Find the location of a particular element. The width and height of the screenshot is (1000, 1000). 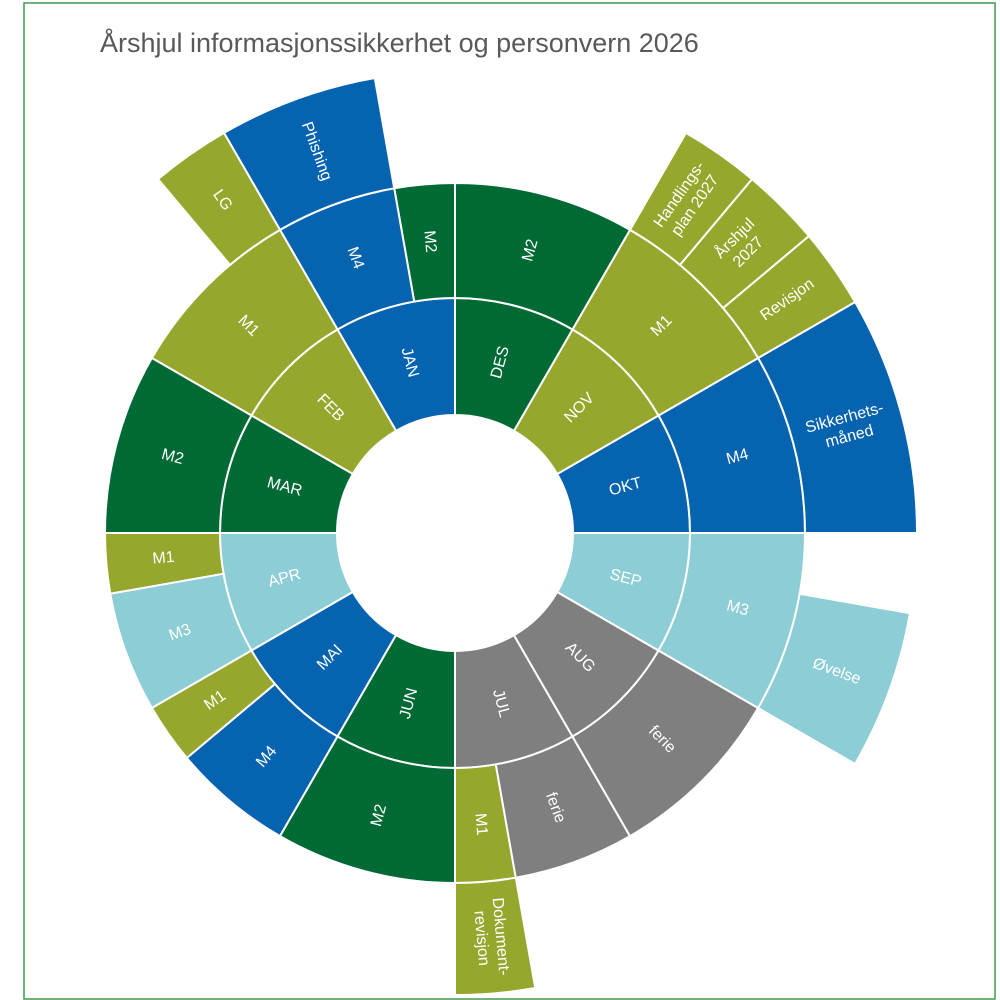

segment-label: JUL is located at coordinates (501, 703).